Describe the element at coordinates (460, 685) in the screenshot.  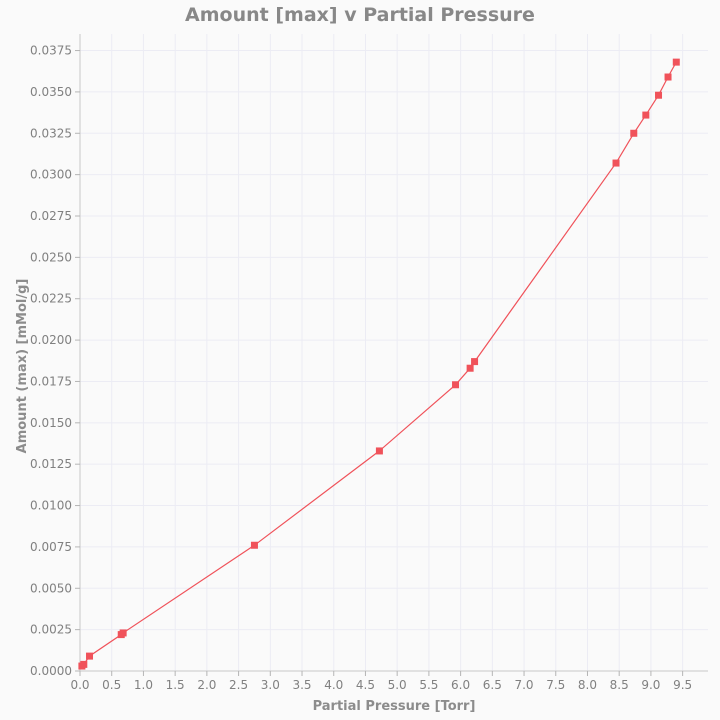
I see `x-tick-label: 6.0` at that location.